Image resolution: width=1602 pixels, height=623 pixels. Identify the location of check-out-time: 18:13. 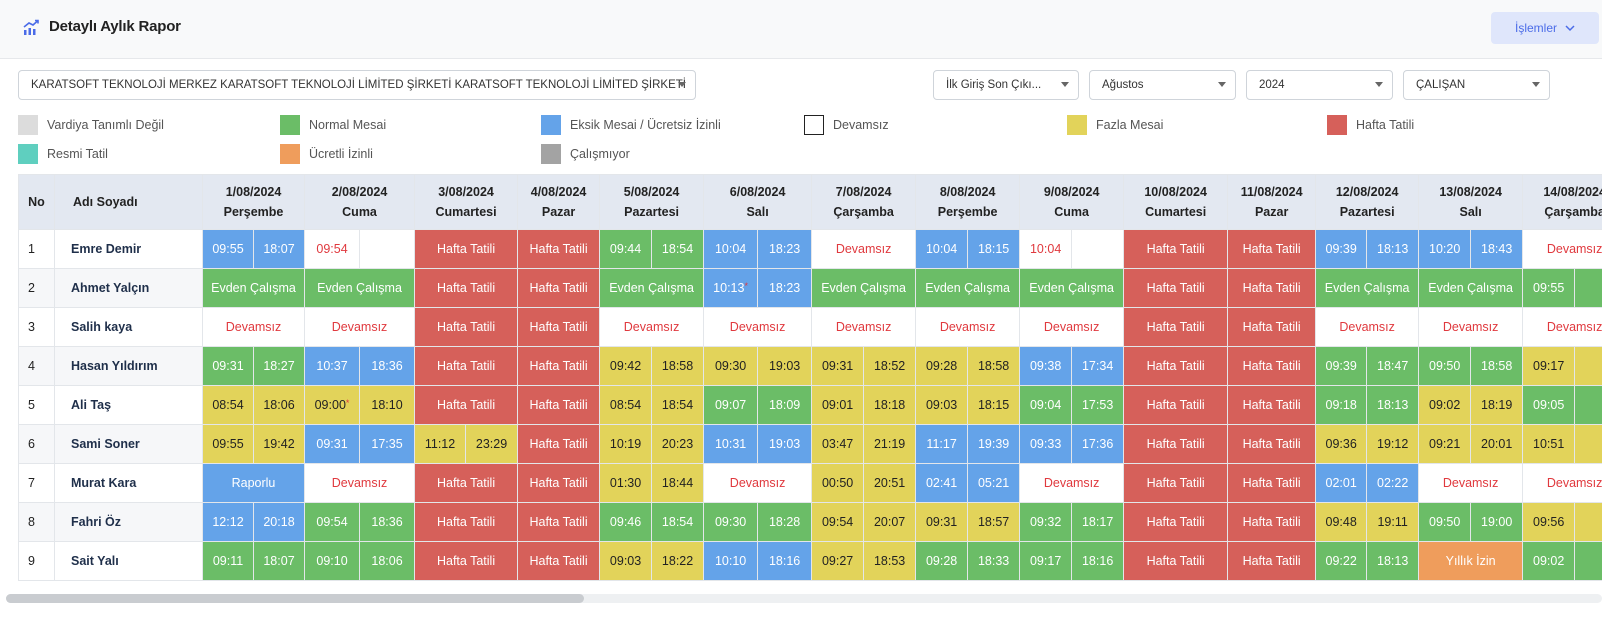
(1393, 405).